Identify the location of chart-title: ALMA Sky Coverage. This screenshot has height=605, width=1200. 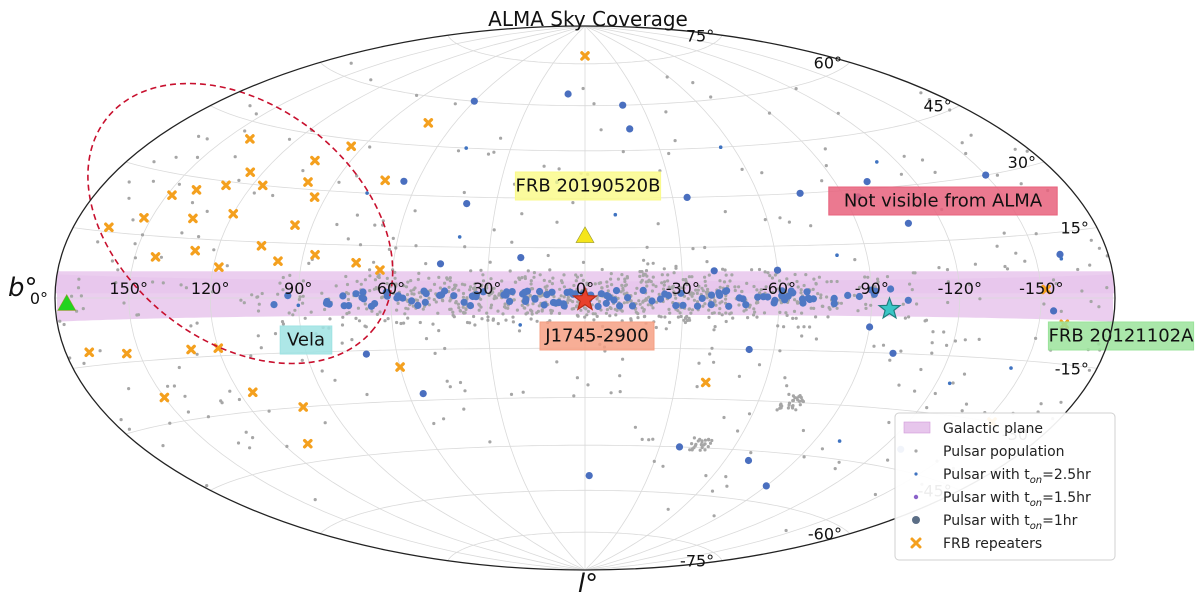
(588, 19).